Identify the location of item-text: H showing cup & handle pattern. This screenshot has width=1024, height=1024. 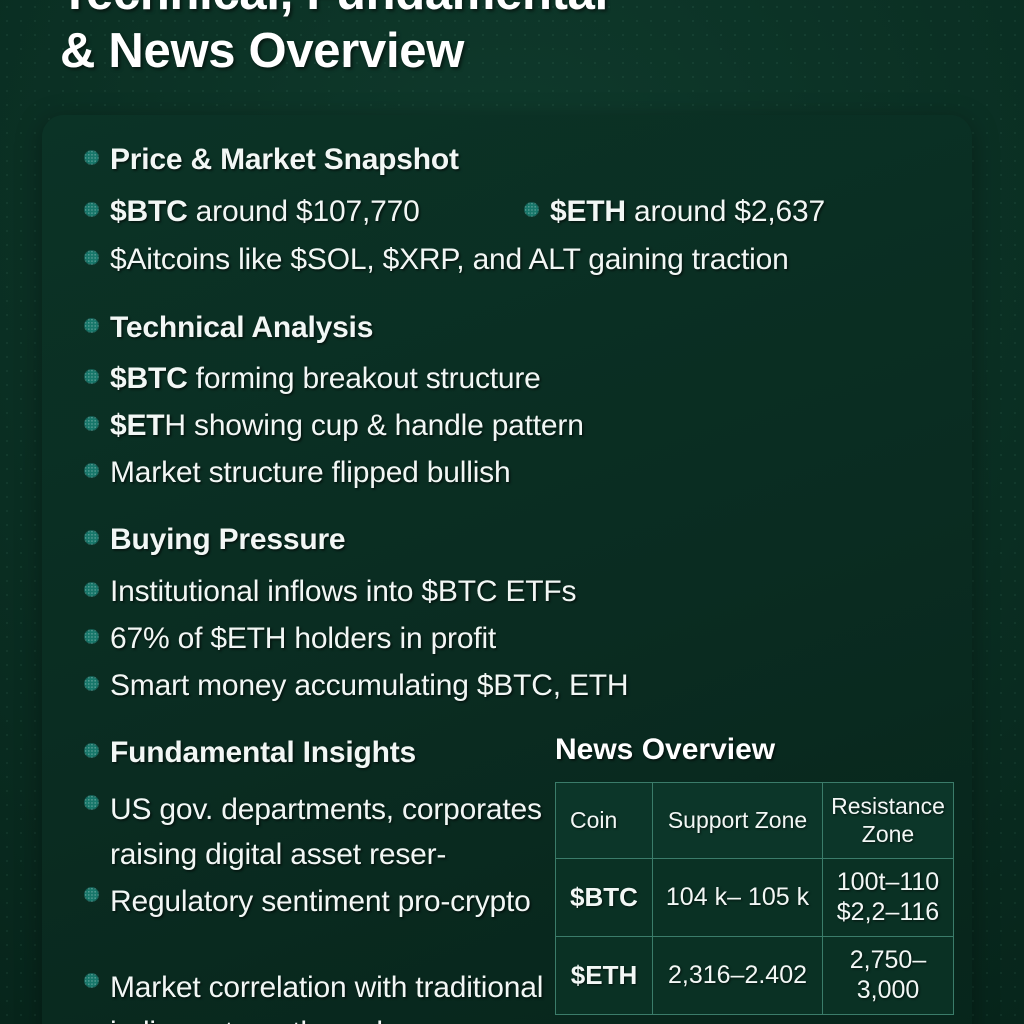
(374, 425).